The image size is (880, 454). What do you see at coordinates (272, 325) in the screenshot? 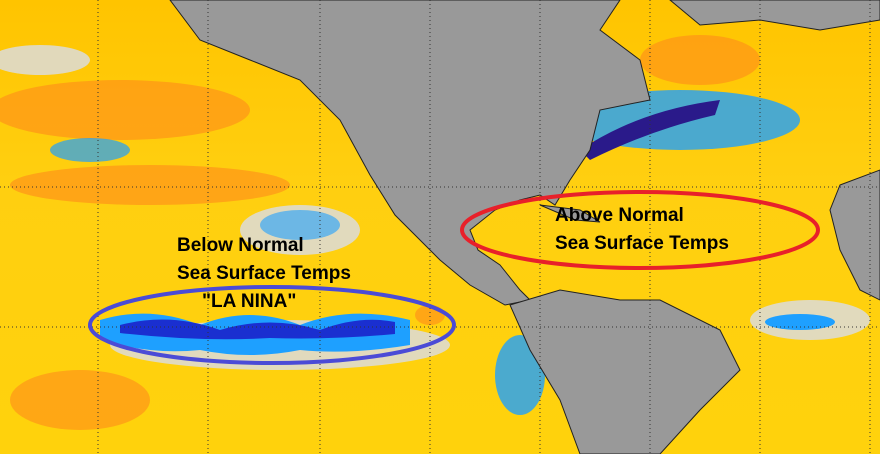
I see `la-nina-ellipse` at bounding box center [272, 325].